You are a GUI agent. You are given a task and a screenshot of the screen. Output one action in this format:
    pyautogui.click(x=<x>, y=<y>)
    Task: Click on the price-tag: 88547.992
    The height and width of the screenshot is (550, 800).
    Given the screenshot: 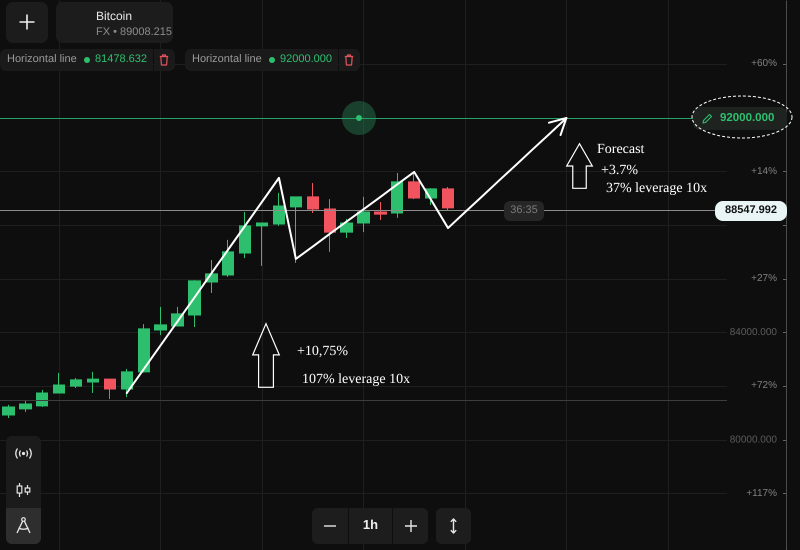 What is the action you would take?
    pyautogui.click(x=751, y=210)
    